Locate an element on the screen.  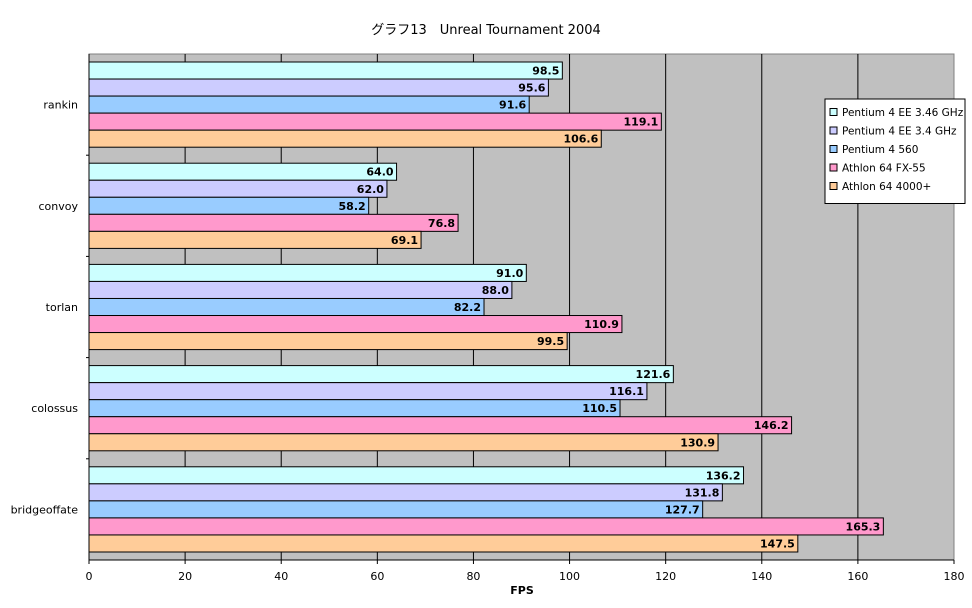
data-label: 76.8 is located at coordinates (441, 223).